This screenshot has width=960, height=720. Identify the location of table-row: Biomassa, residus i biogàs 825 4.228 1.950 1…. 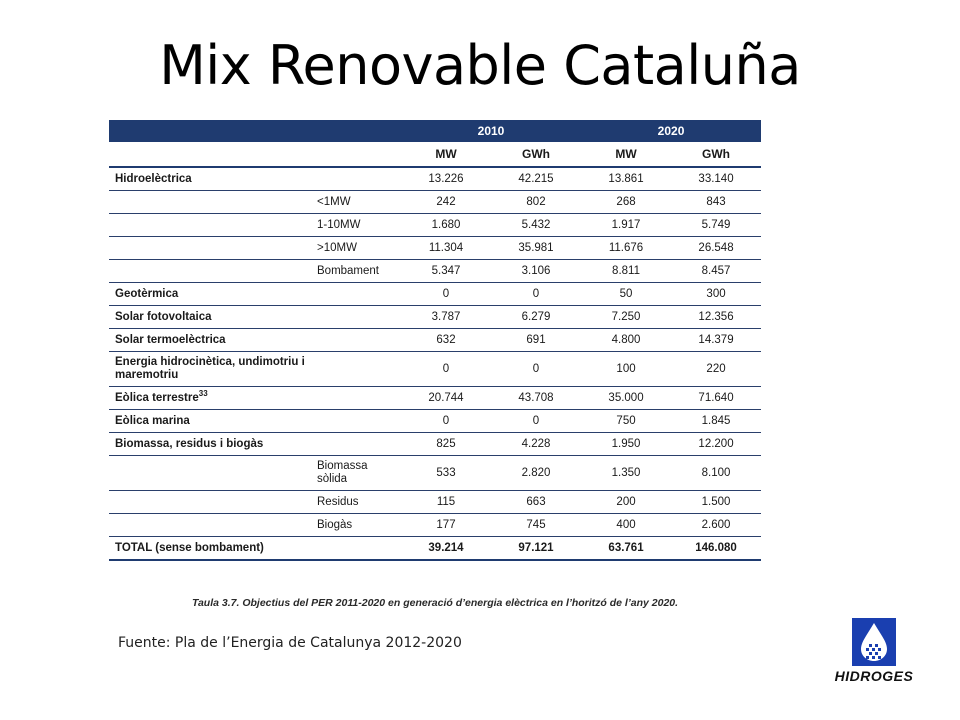
(435, 444).